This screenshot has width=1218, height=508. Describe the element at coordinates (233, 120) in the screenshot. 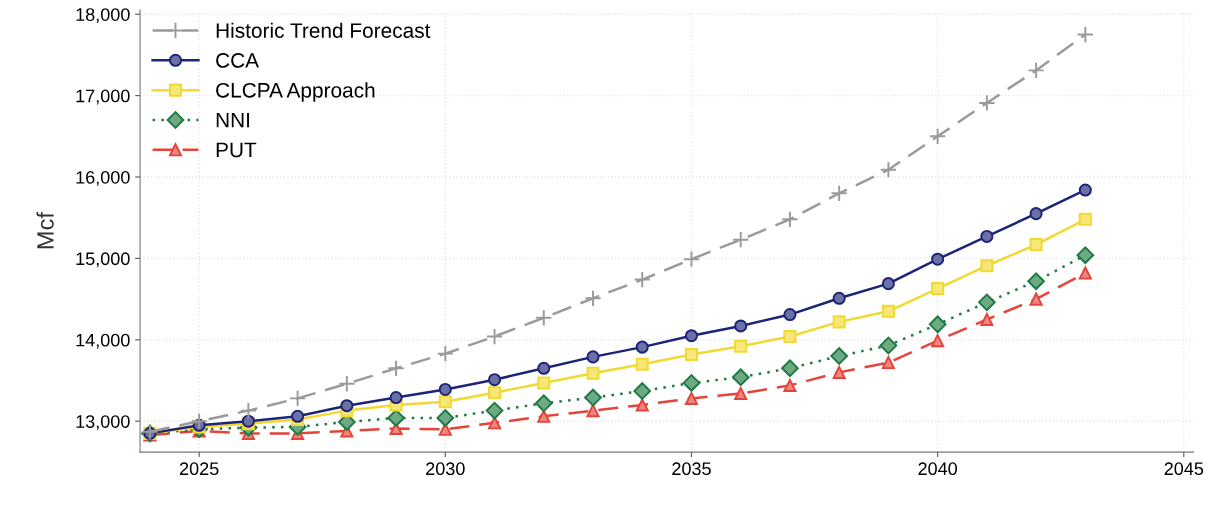

I see `legend-label: NNI` at that location.